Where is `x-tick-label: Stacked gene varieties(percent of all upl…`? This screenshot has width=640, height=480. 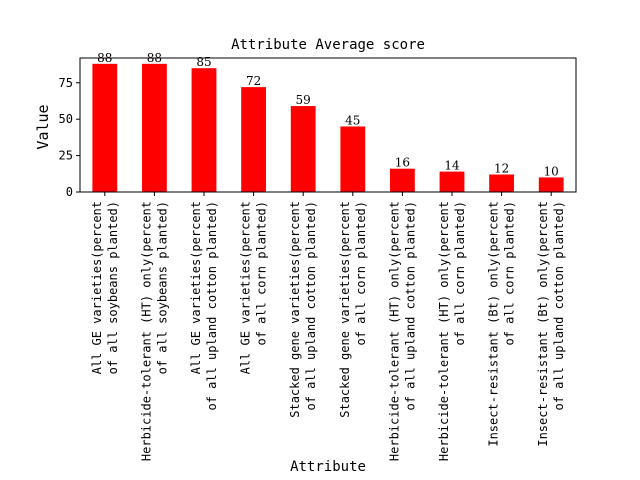
x-tick-label: Stacked gene varieties(percent of all upl… is located at coordinates (303, 309).